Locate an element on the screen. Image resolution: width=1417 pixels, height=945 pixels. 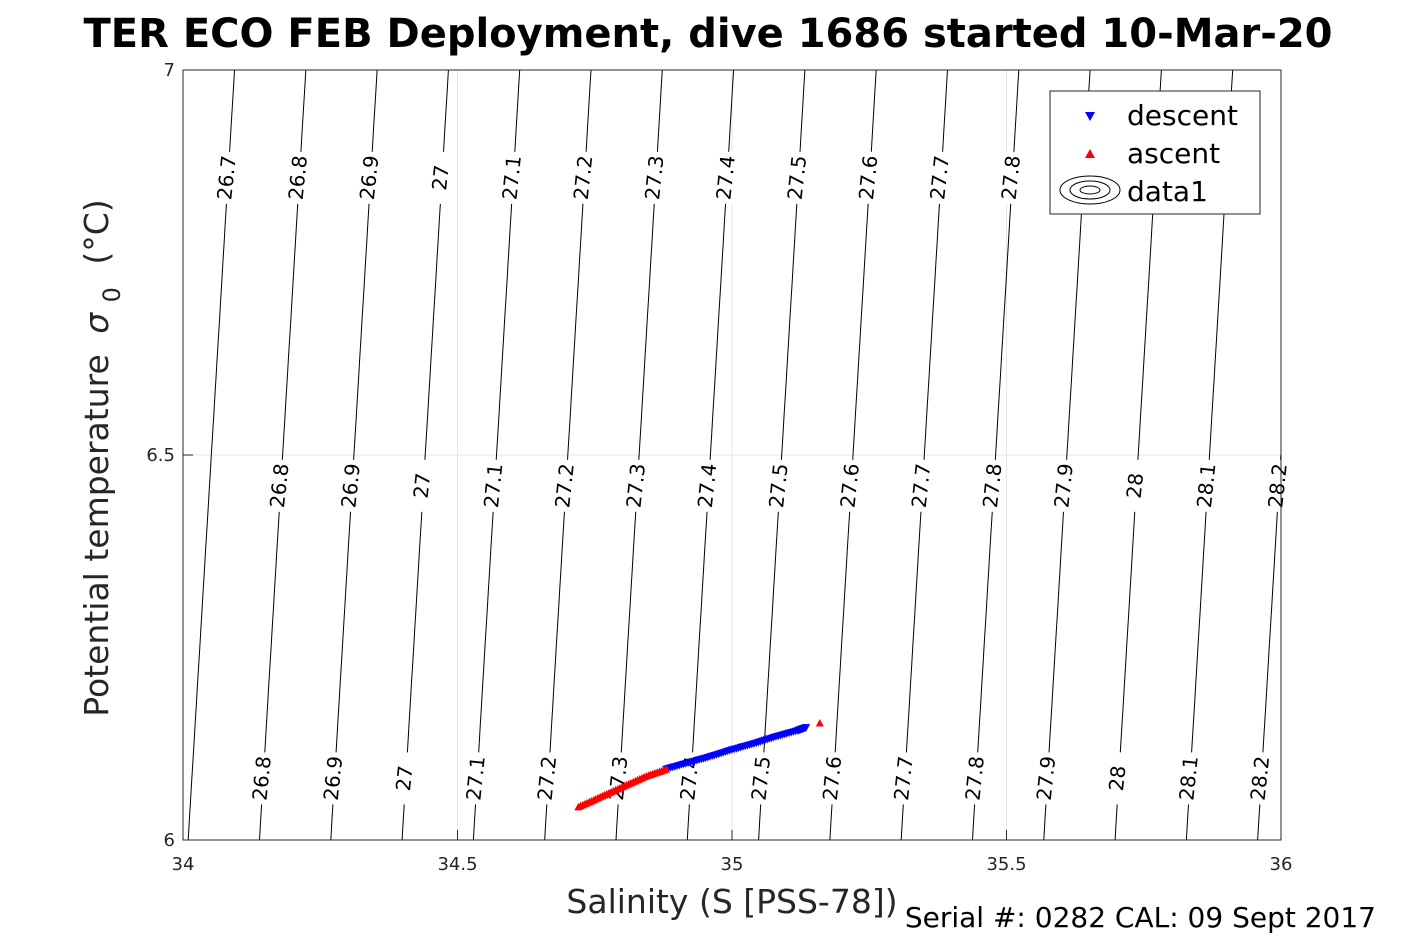
data-points is located at coordinates (699, 765).